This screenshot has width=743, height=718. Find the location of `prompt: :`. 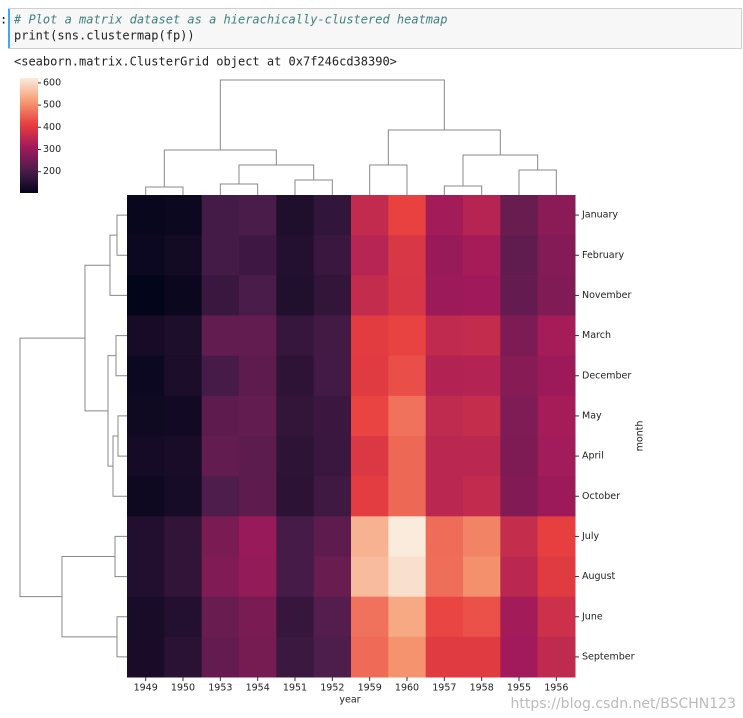

prompt: : is located at coordinates (3, 20).